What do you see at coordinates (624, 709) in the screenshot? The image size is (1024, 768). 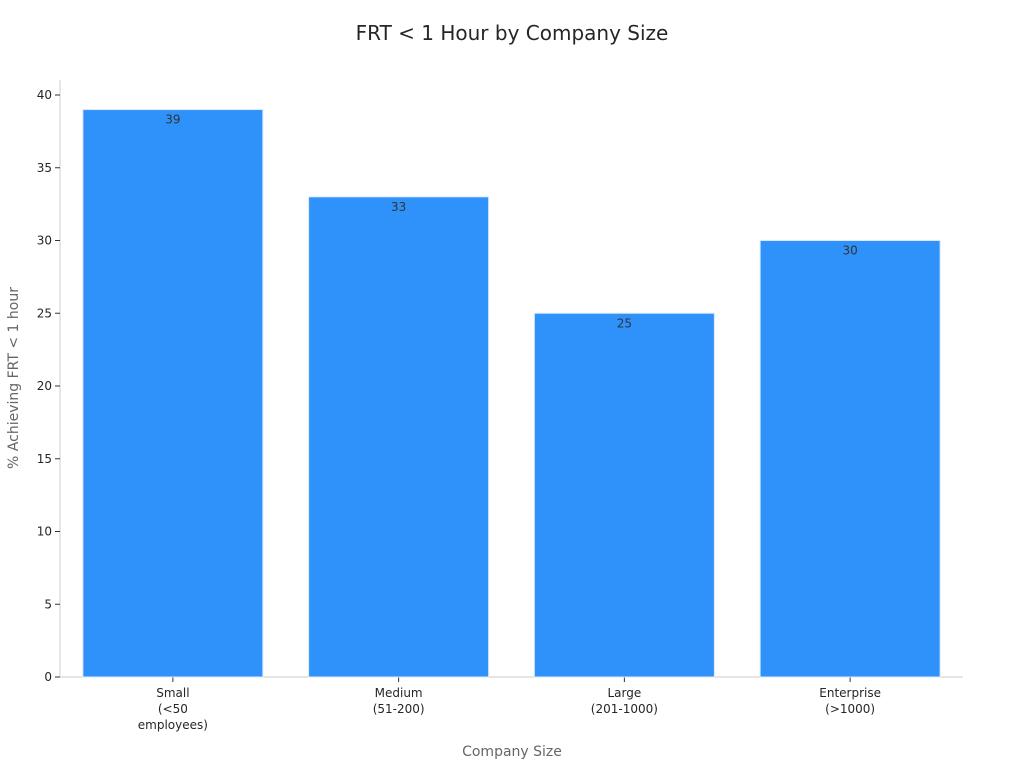 I see `x-tick-label-line: (201-1000)` at bounding box center [624, 709].